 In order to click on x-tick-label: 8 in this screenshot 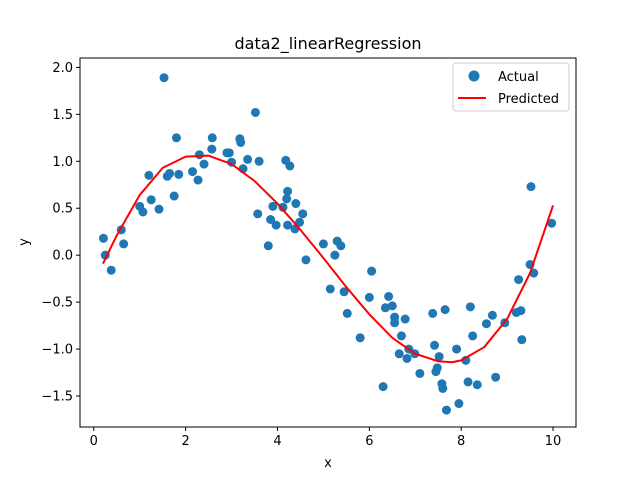, I will do `click(461, 441)`.